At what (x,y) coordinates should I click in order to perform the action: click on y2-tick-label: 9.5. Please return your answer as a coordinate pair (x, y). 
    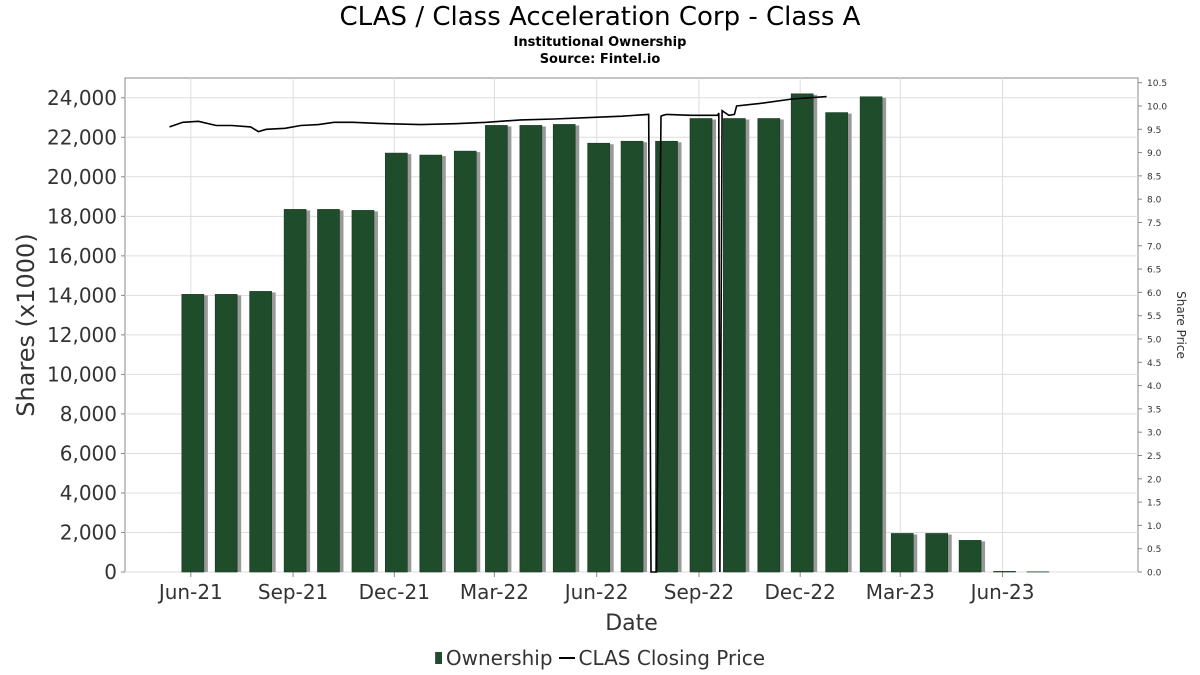
    Looking at the image, I should click on (1154, 131).